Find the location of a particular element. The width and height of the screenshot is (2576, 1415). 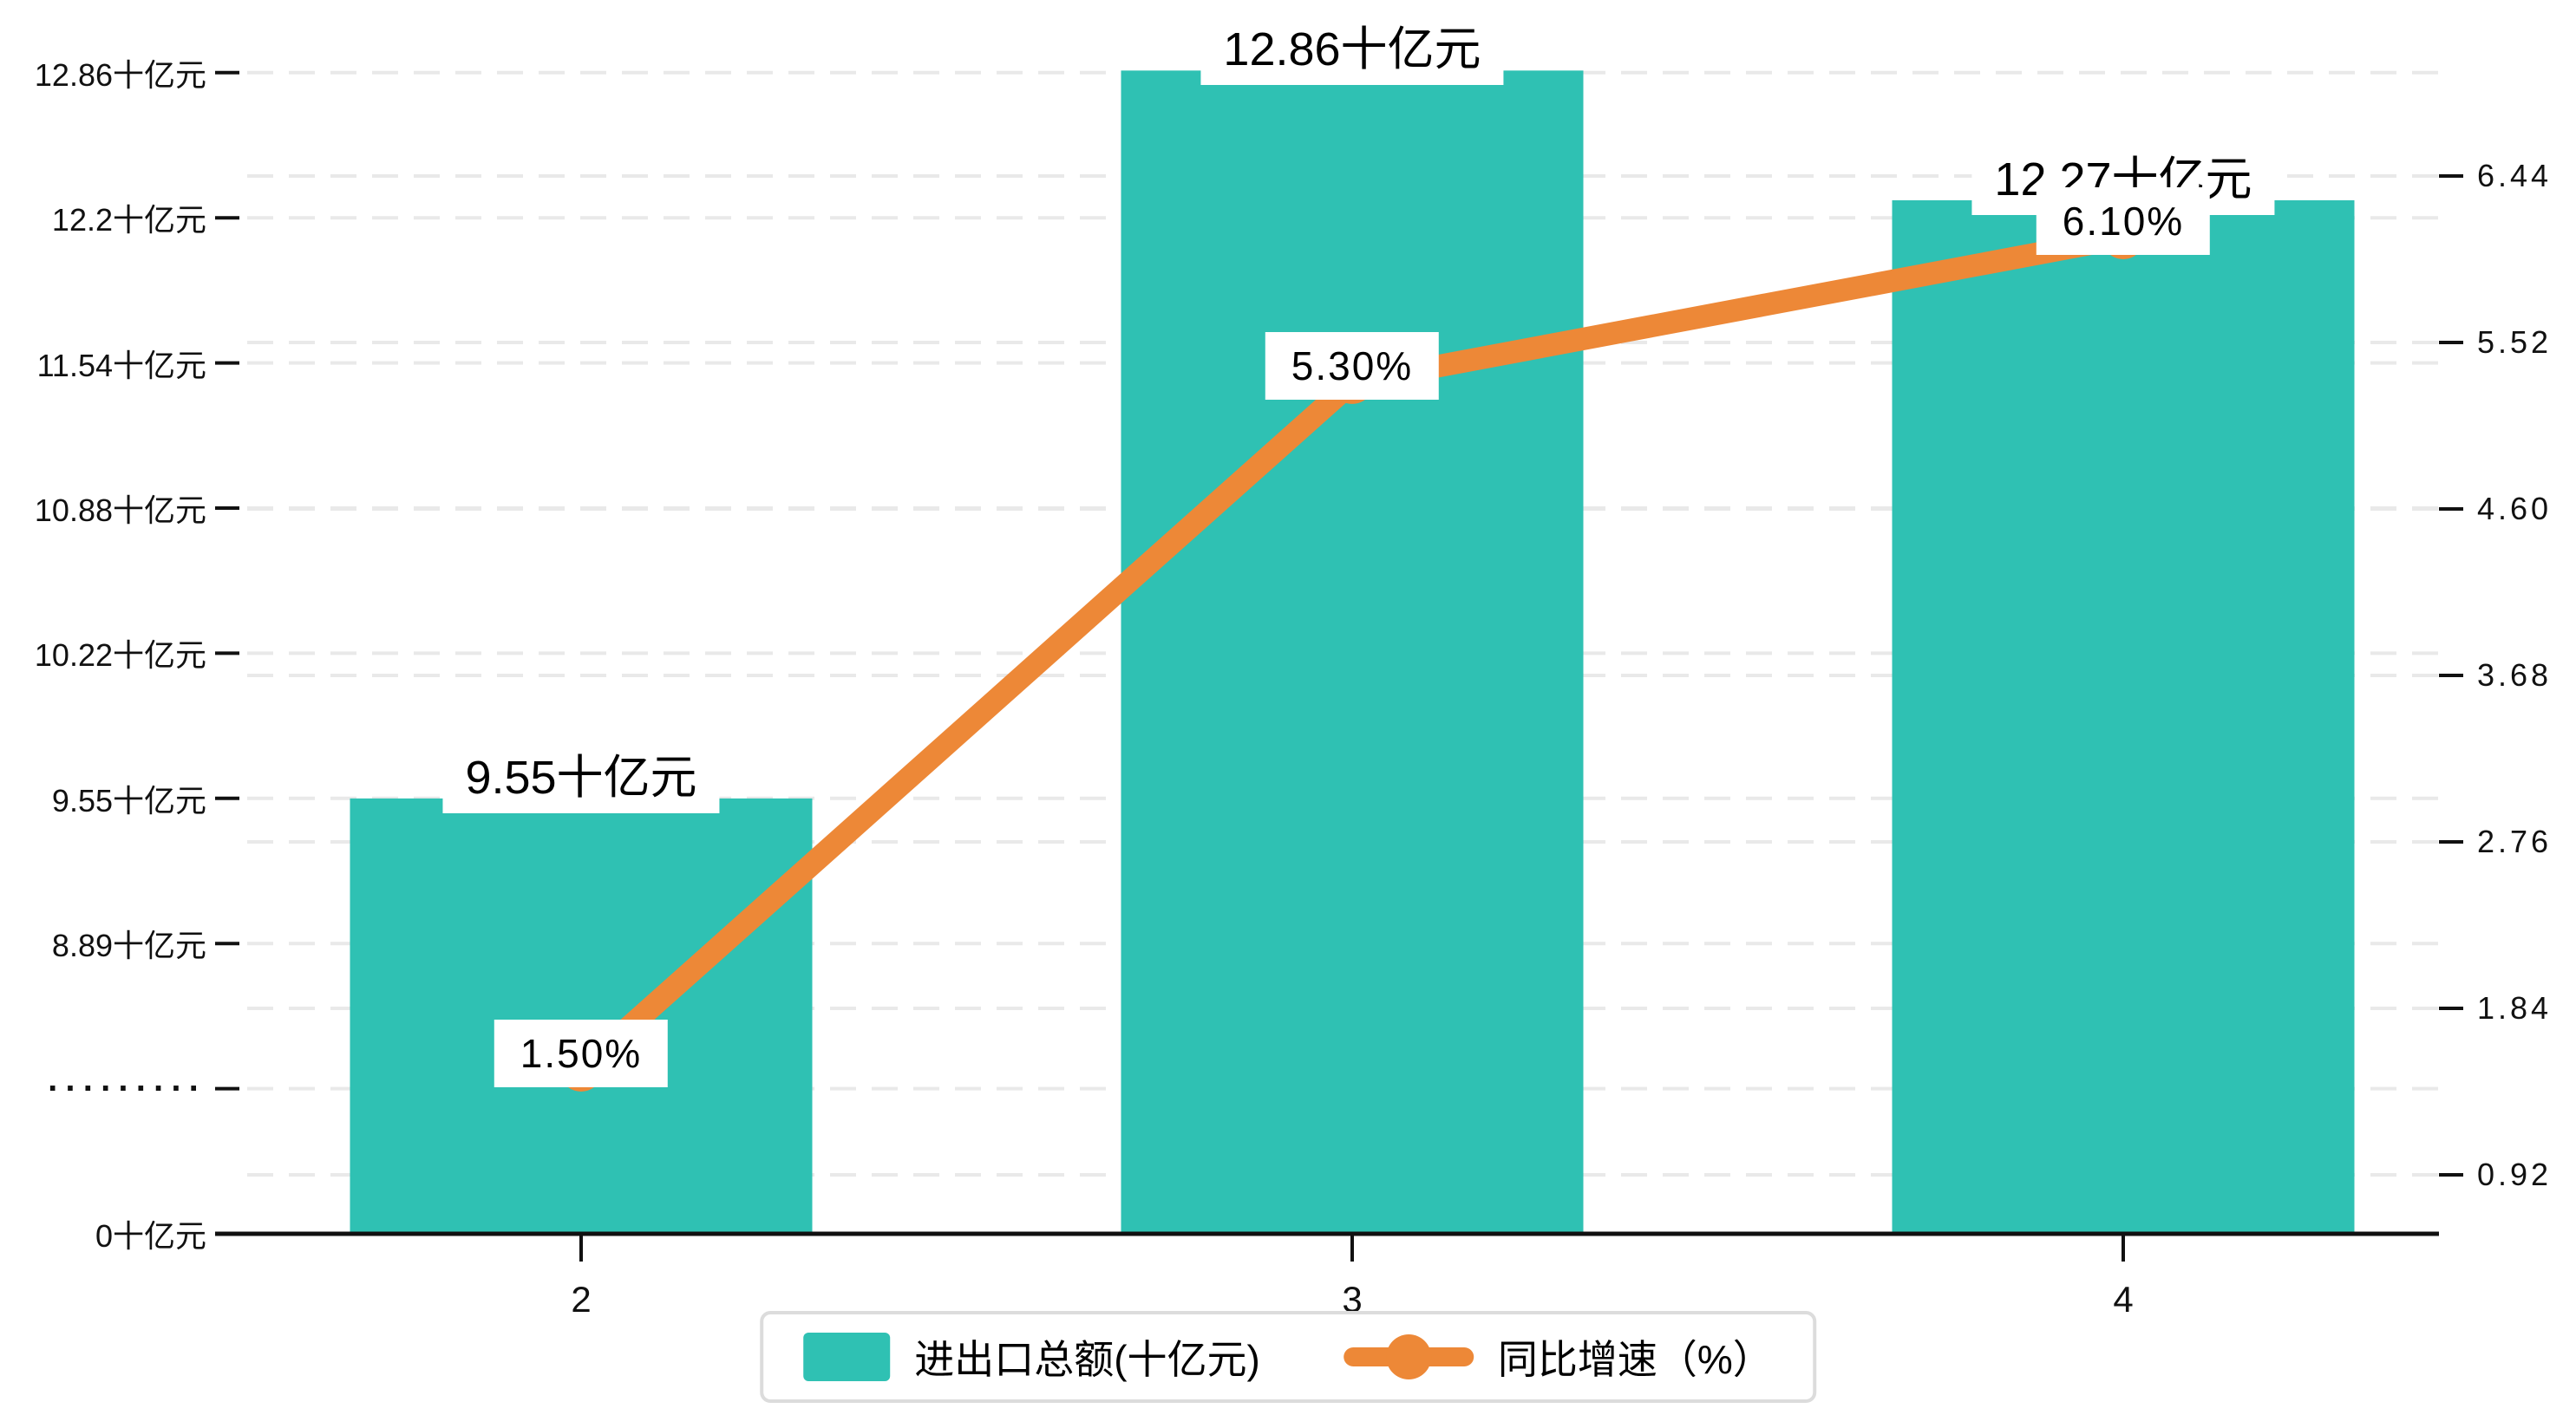

legend-item-line-series: 同比增速（%） is located at coordinates (1558, 1357).